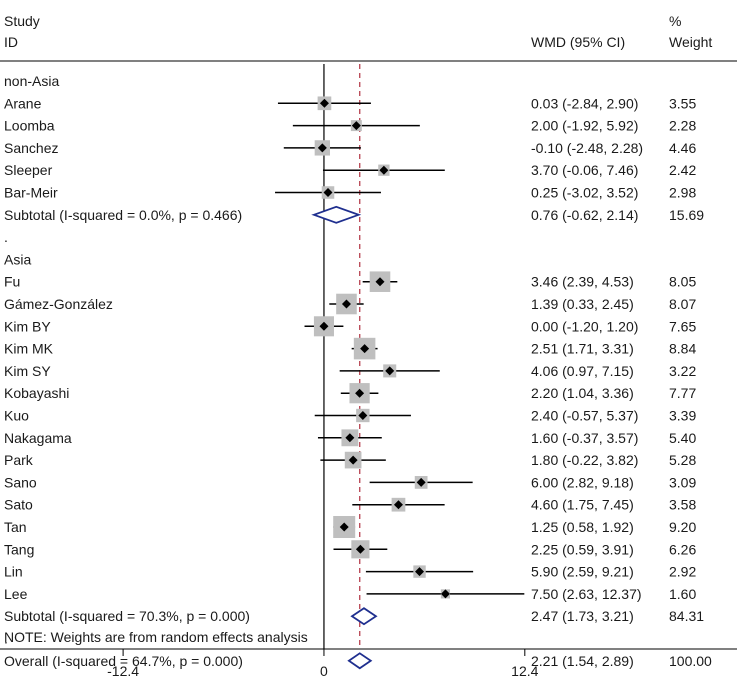  I want to click on header: Study ID WMD (95% CI) % Weight, so click(358, 31).